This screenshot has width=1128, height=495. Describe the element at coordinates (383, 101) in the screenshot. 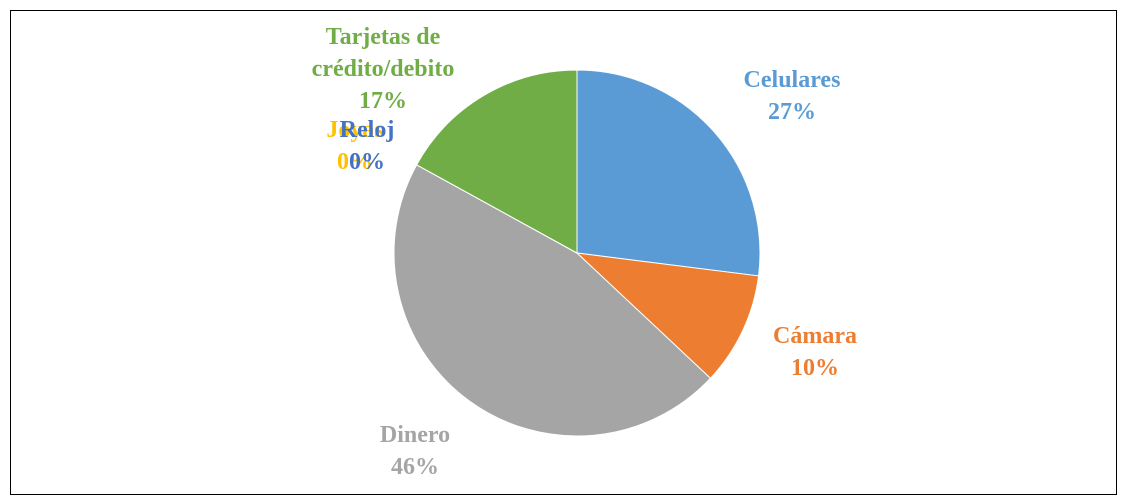

I see `value-label: 17%` at that location.